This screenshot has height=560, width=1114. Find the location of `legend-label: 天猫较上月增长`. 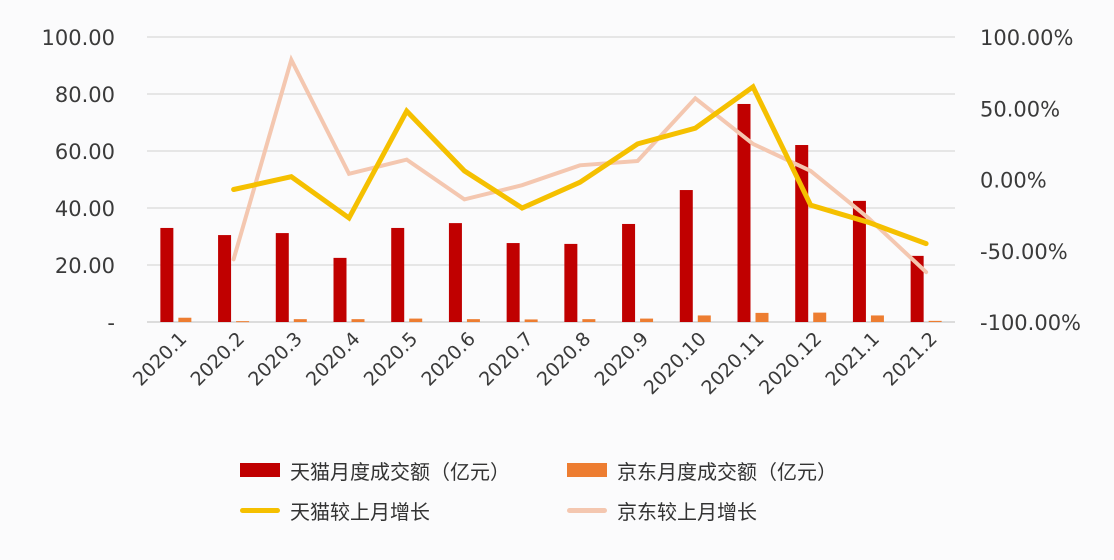

legend-label: 天猫较上月增长 is located at coordinates (360, 511).